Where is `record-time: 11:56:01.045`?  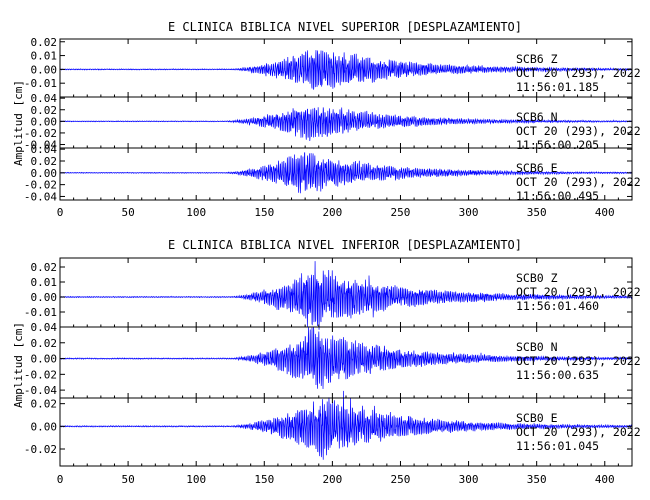 record-time: 11:56:01.045 is located at coordinates (557, 446).